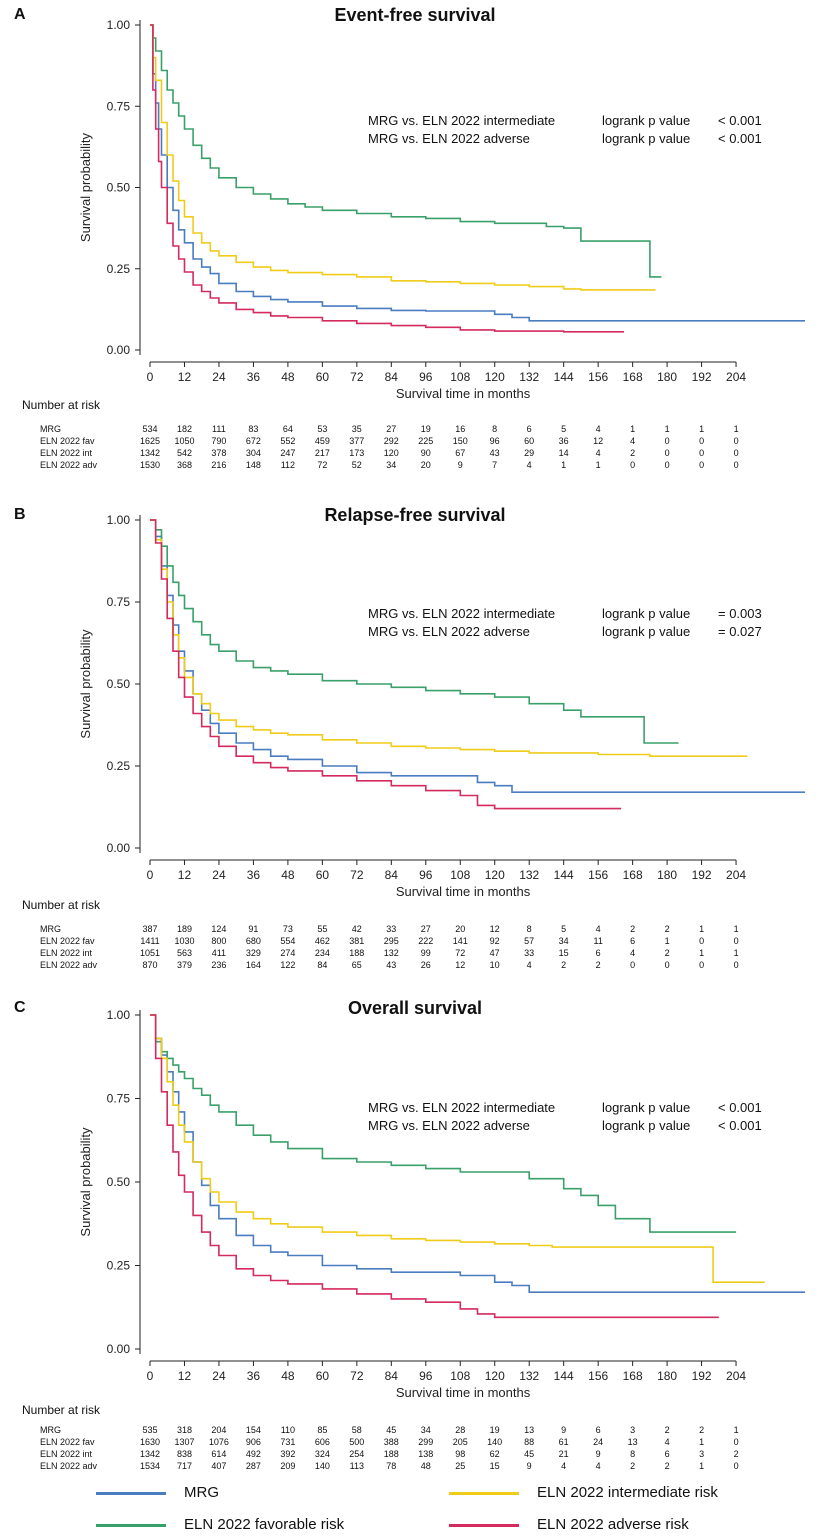 The width and height of the screenshot is (830, 1539). I want to click on risk-cell: 8, so click(529, 929).